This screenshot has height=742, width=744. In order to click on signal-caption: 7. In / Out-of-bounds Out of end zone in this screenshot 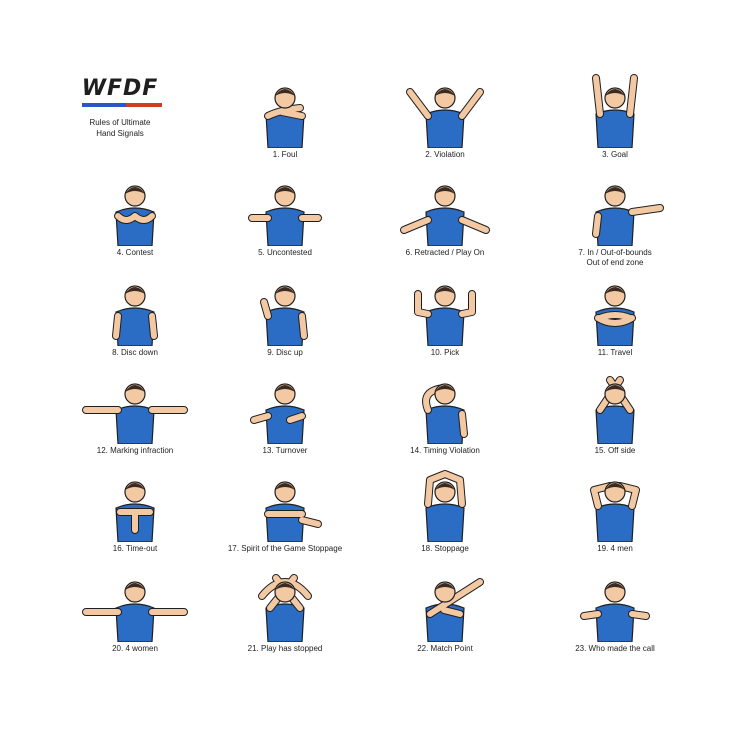, I will do `click(615, 258)`.